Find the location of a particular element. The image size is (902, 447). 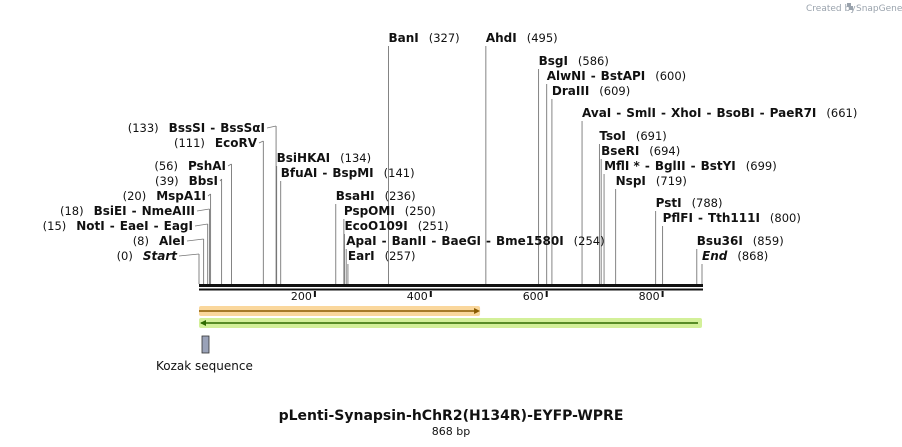

enzyme-name: PflFI is located at coordinates (678, 218).